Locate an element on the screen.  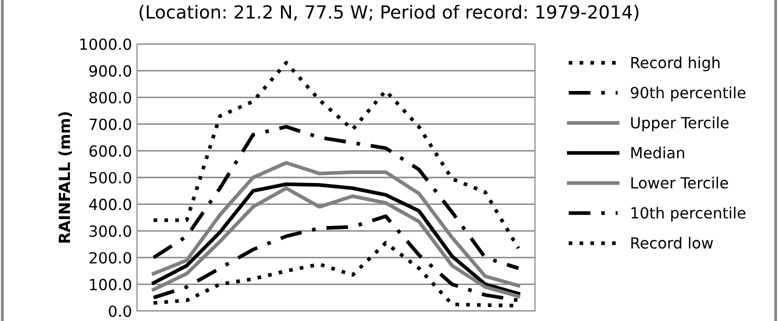
y-axis-title: RAINFALL (mm) is located at coordinates (65, 177).